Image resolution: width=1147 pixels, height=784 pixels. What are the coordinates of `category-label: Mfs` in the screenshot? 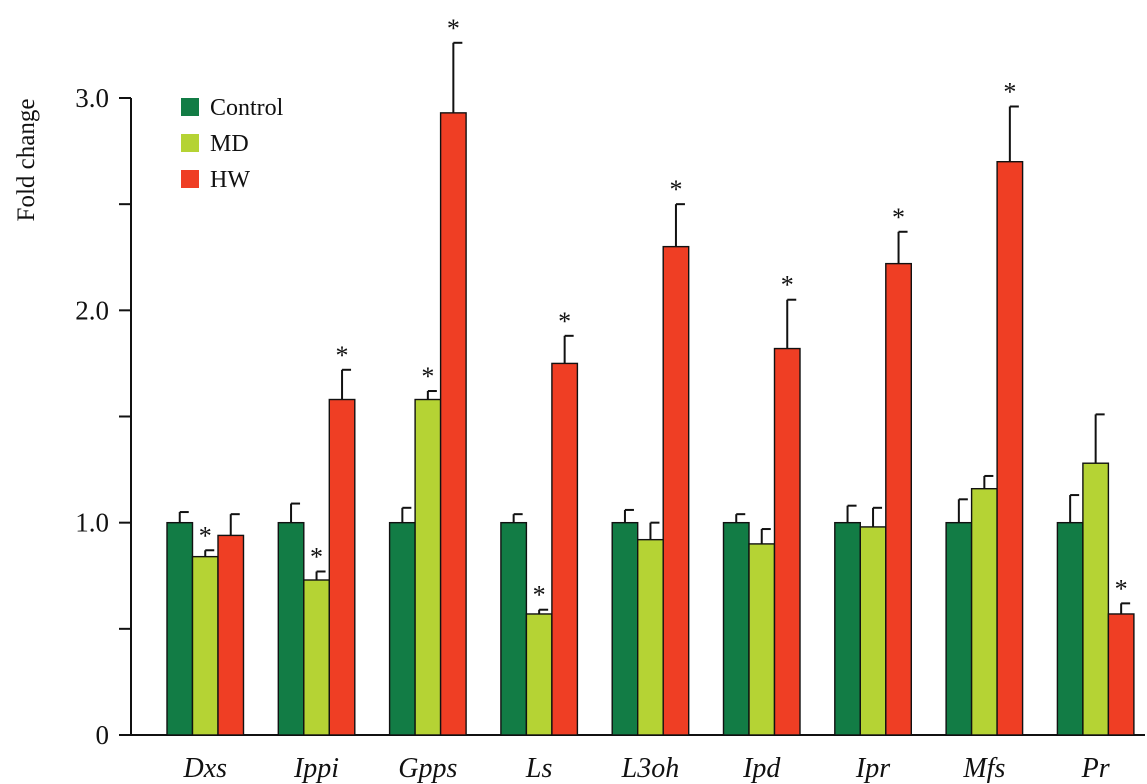 It's located at (983, 768).